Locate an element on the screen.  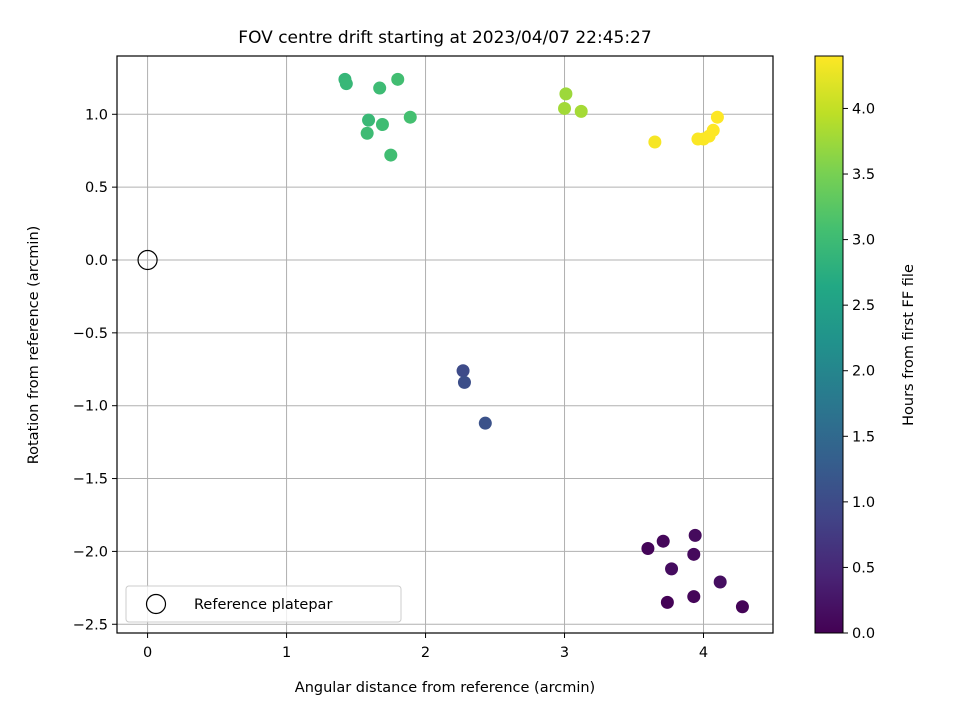
legend: Reference platepar is located at coordinates (263, 604).